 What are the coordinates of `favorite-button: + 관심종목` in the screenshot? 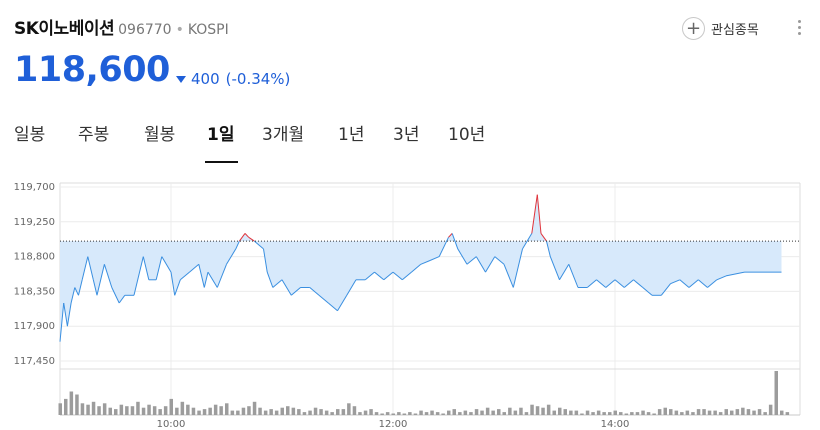 It's located at (720, 28).